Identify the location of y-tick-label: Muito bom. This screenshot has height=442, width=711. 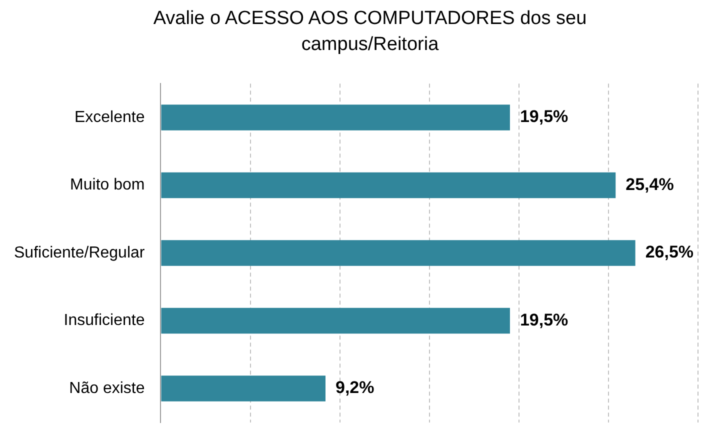
(107, 185).